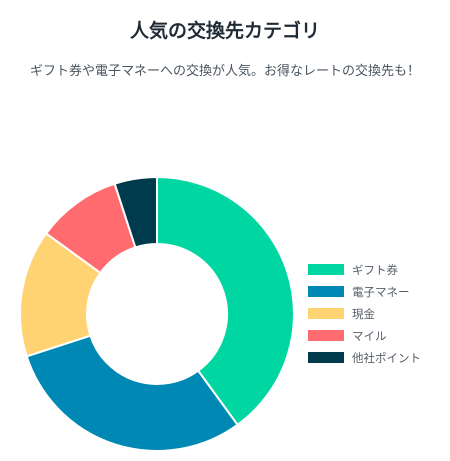 The height and width of the screenshot is (461, 450). Describe the element at coordinates (369, 336) in the screenshot. I see `legend-label-miles: マイル` at that location.